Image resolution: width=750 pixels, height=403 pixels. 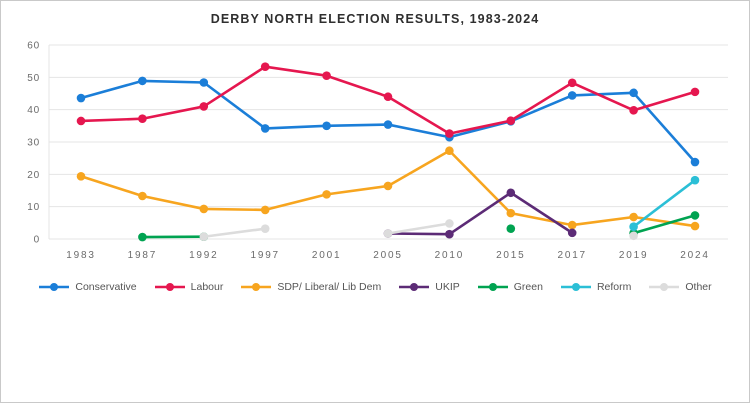 I want to click on legend-label-ukip: UKIP, so click(x=447, y=287).